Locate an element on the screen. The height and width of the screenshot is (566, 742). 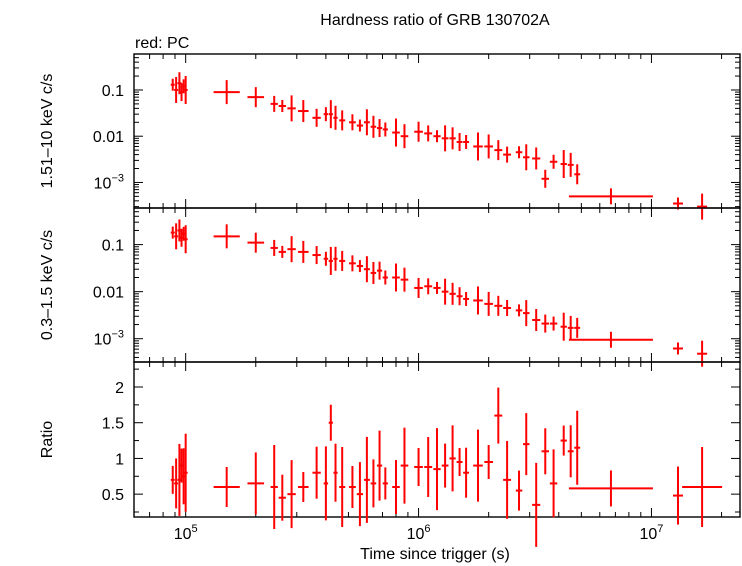
y-axis-label: 0.3–1.5 keV c/s is located at coordinates (47, 285).